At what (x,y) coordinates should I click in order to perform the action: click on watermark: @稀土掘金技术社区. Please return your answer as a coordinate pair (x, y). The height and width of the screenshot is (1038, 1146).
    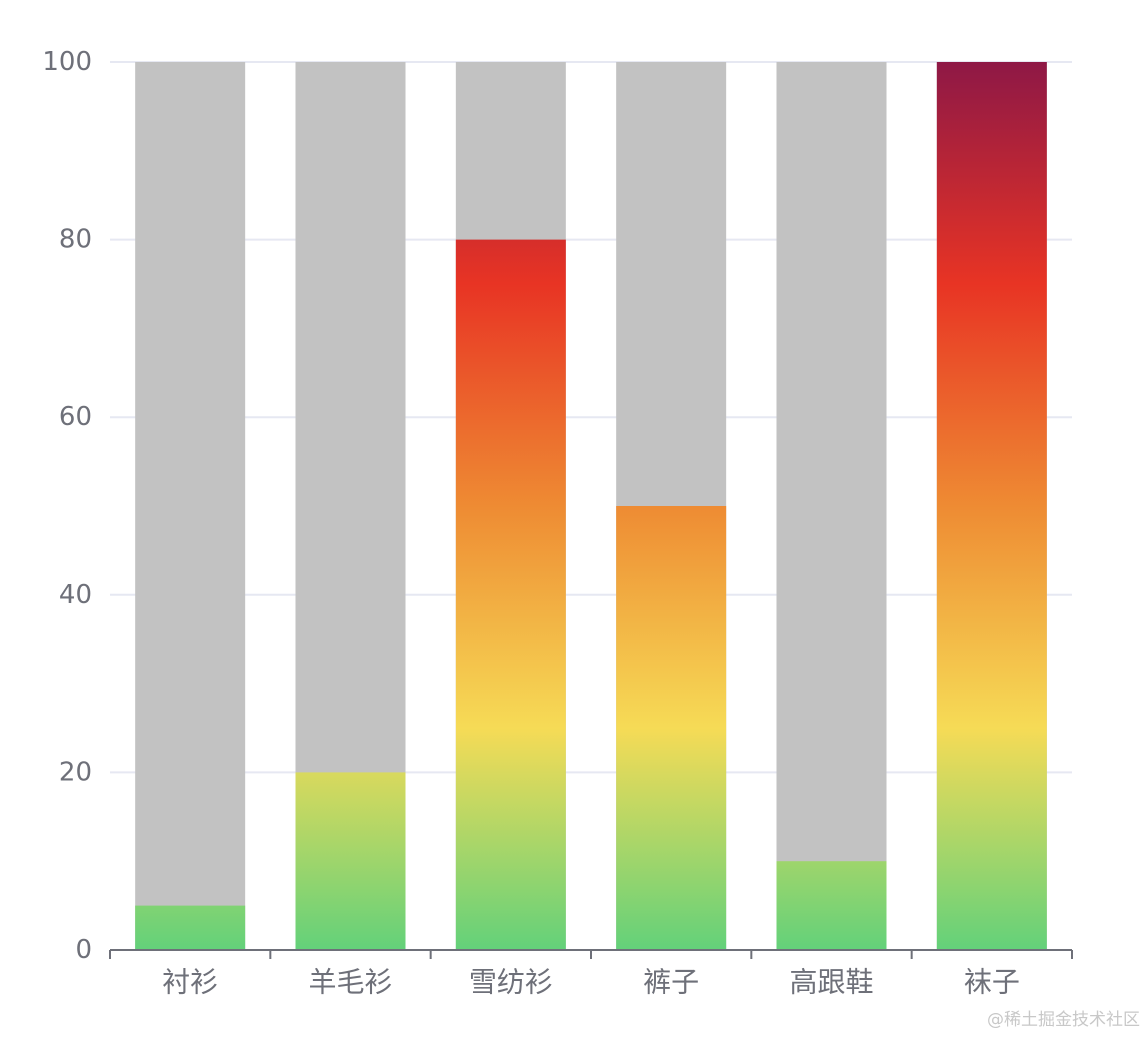
    Looking at the image, I should click on (1063, 1020).